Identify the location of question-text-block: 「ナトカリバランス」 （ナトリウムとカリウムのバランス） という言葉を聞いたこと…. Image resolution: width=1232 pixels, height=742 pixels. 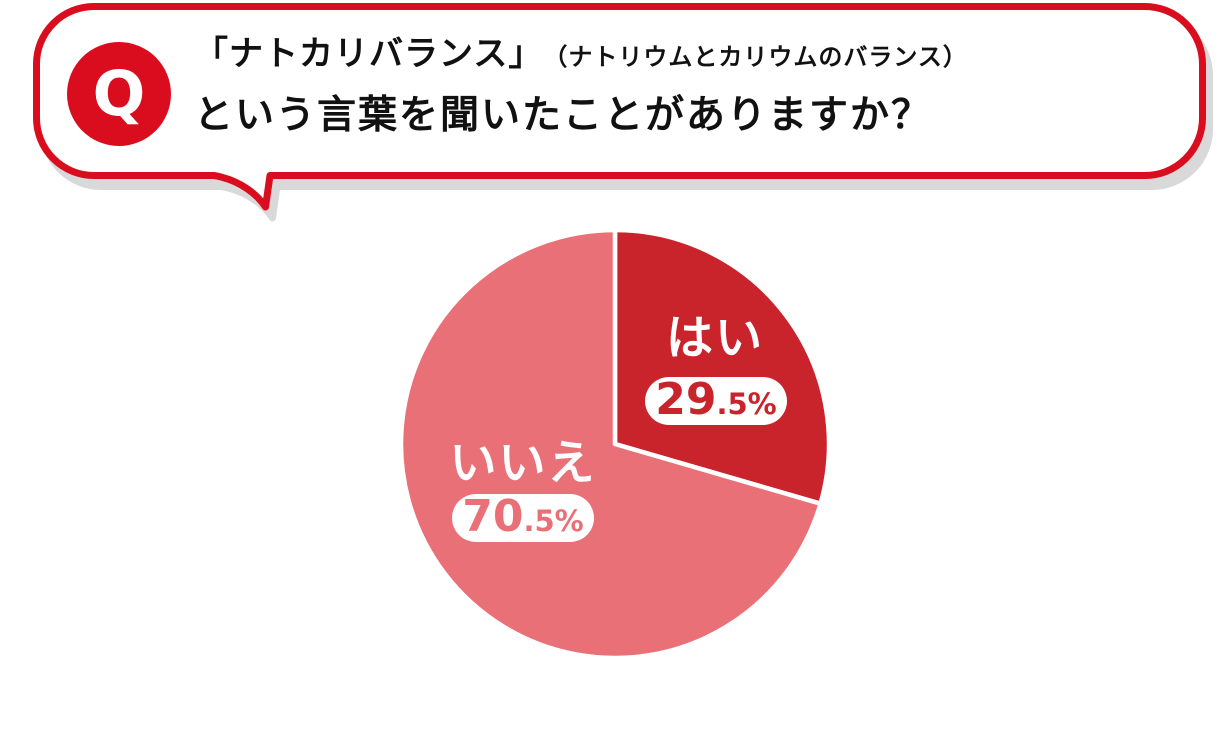
(581, 83).